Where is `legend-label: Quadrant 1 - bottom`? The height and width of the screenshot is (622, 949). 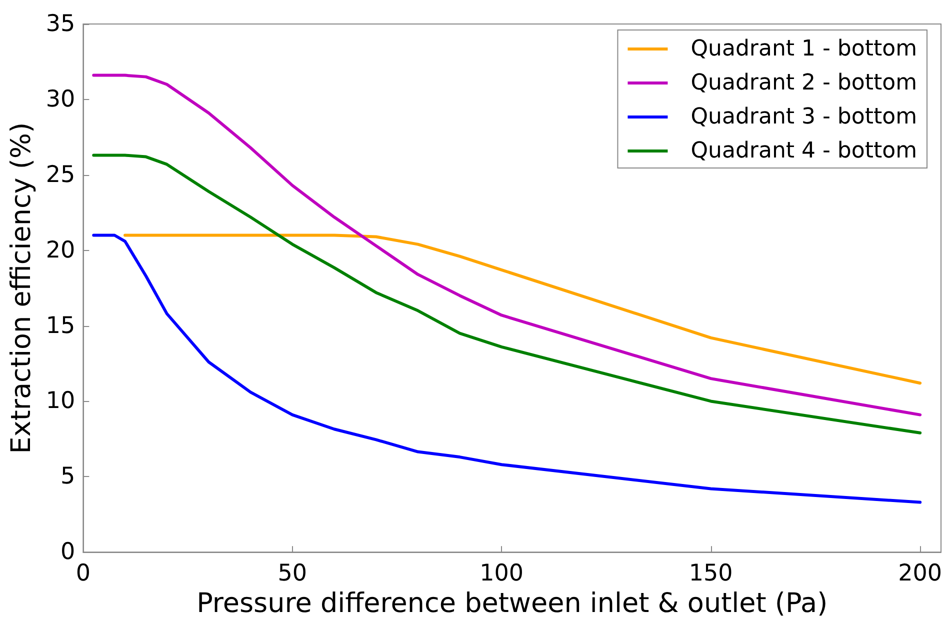 legend-label: Quadrant 1 - bottom is located at coordinates (804, 49).